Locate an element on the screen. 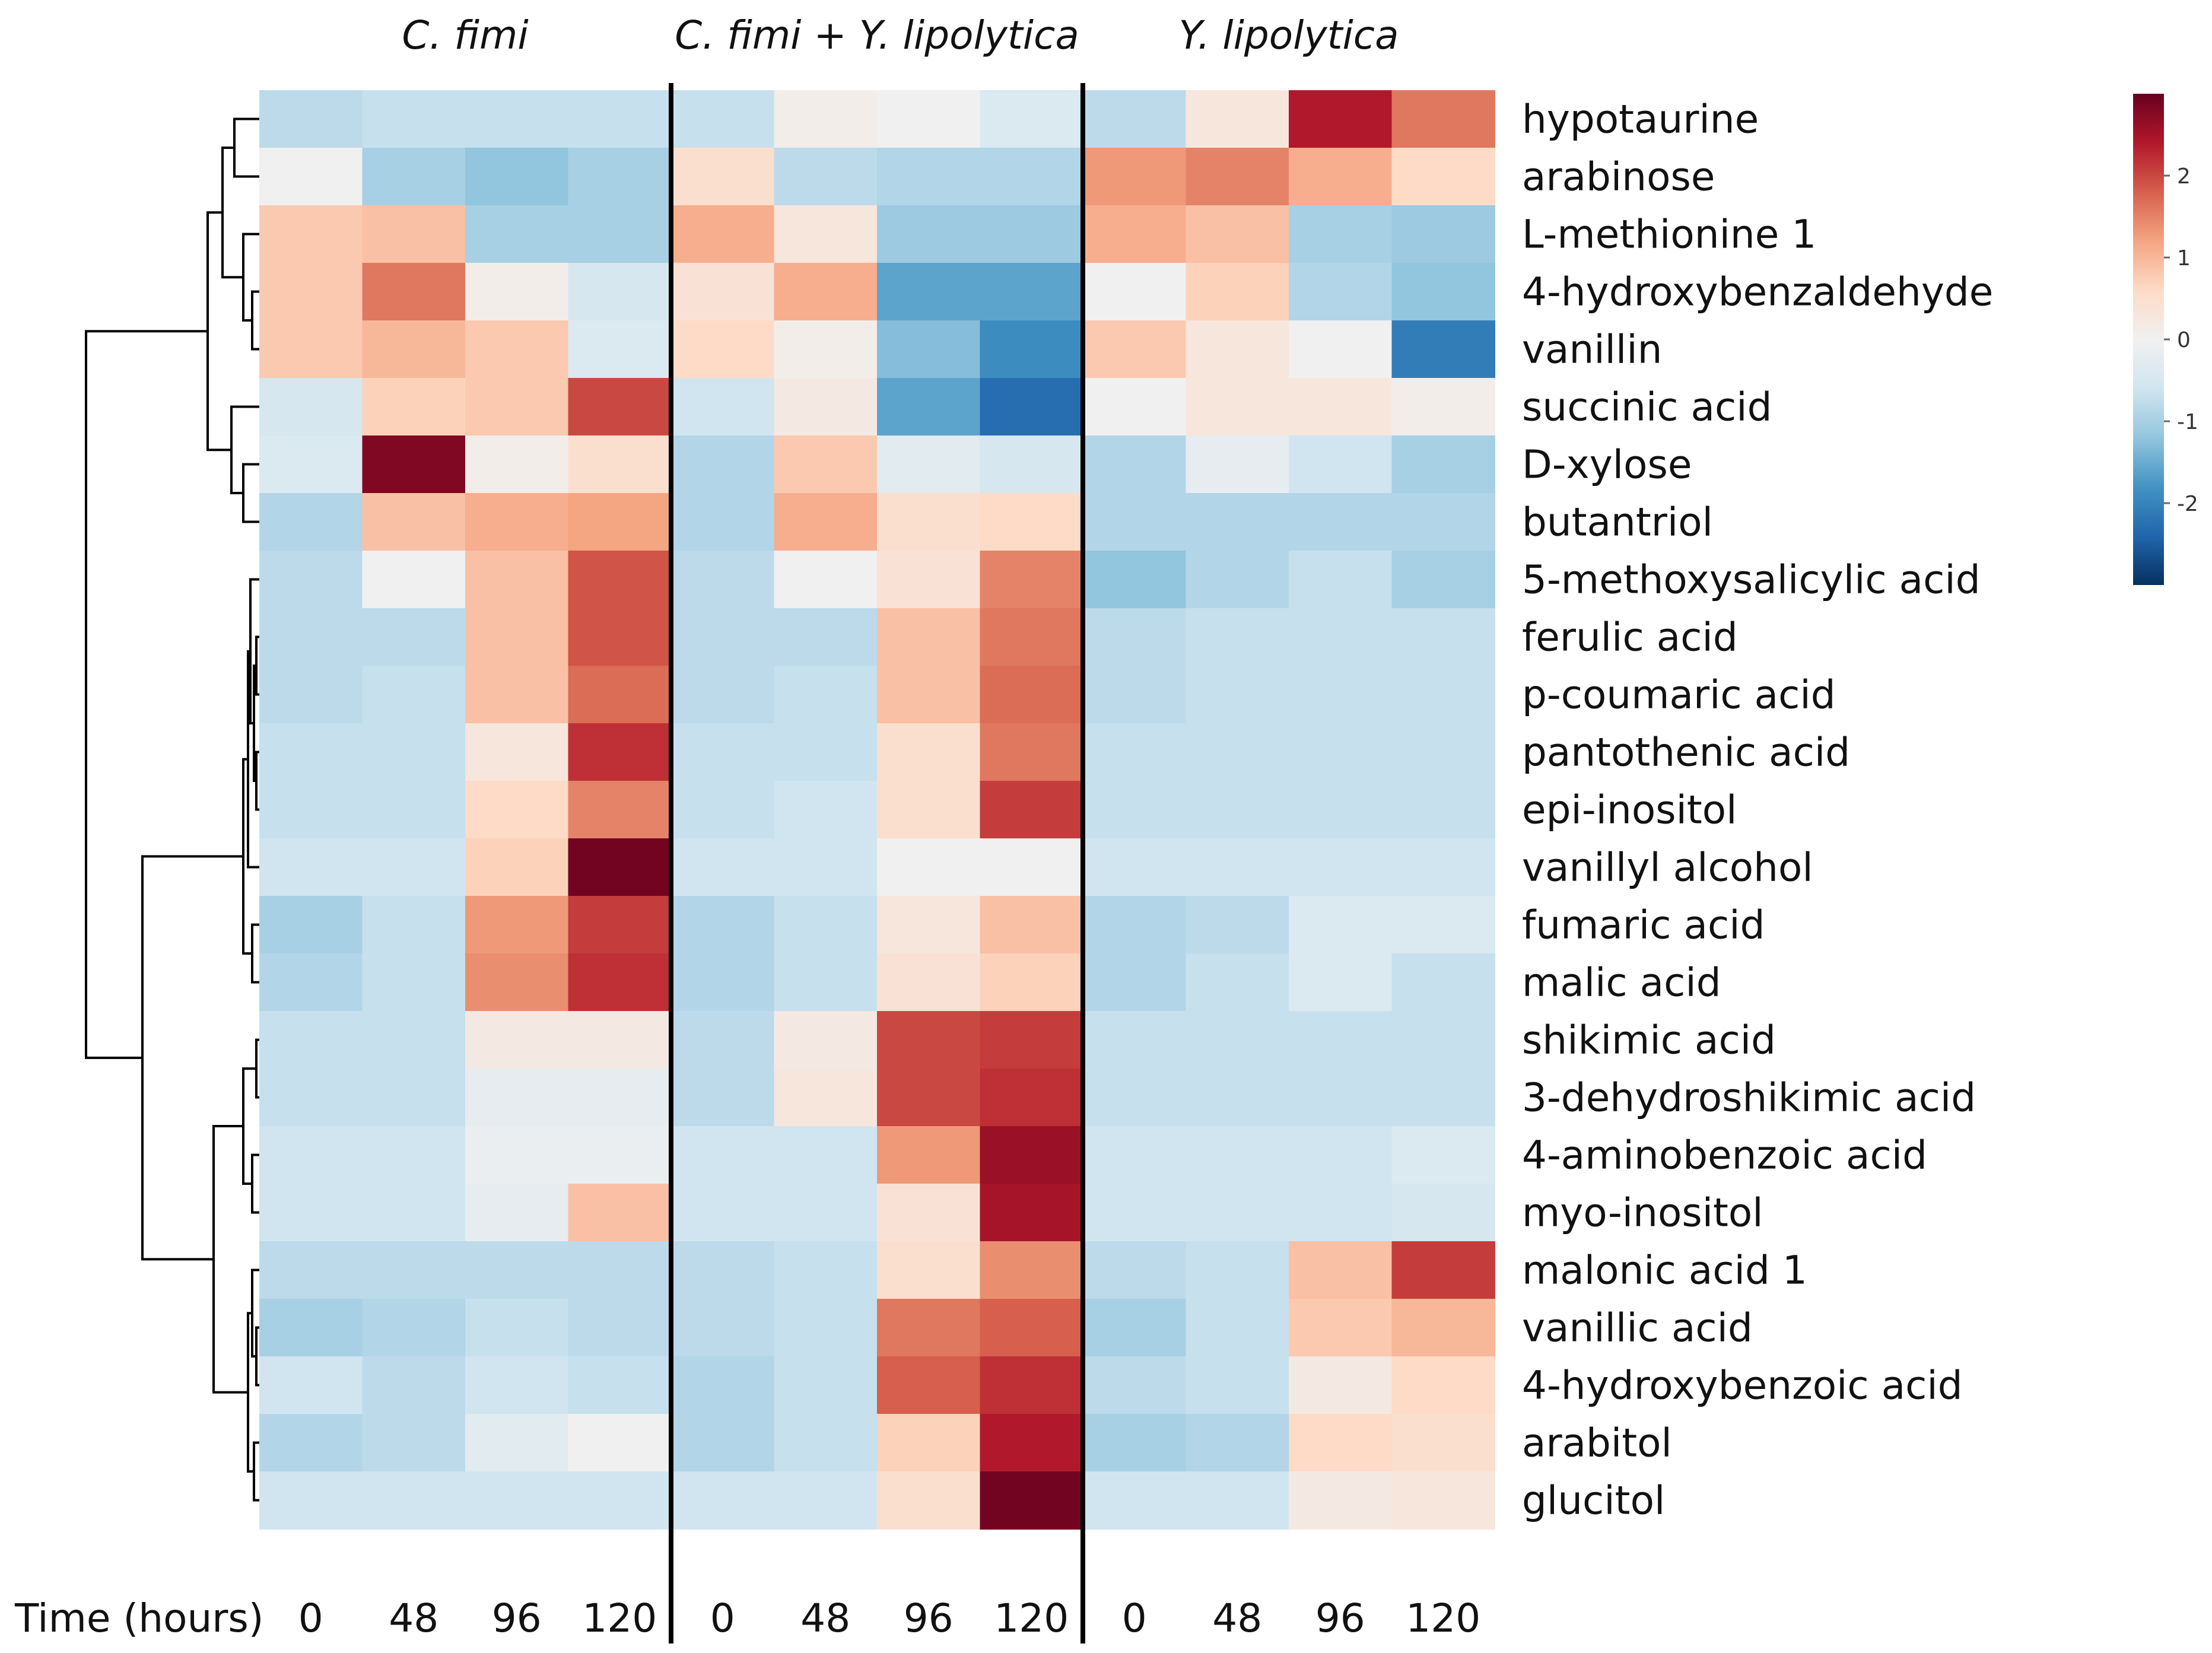 This screenshot has height=1653, width=2212. row-label: malonic acid 1 is located at coordinates (1665, 1270).